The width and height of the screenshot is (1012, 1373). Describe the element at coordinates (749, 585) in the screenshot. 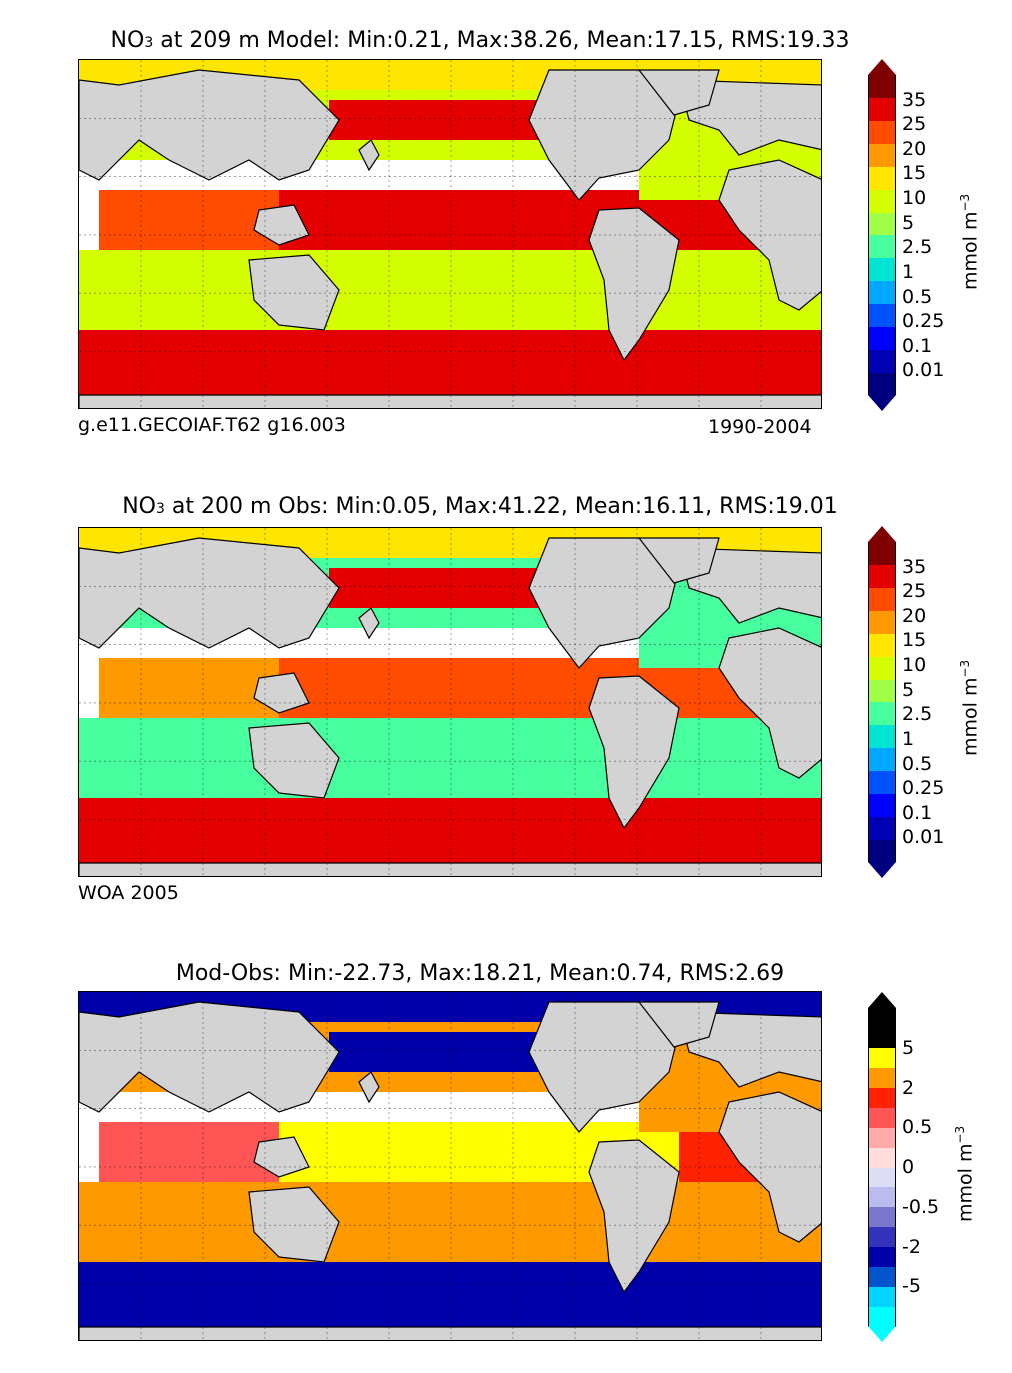

I see `panel2-land-eurasia-east` at that location.